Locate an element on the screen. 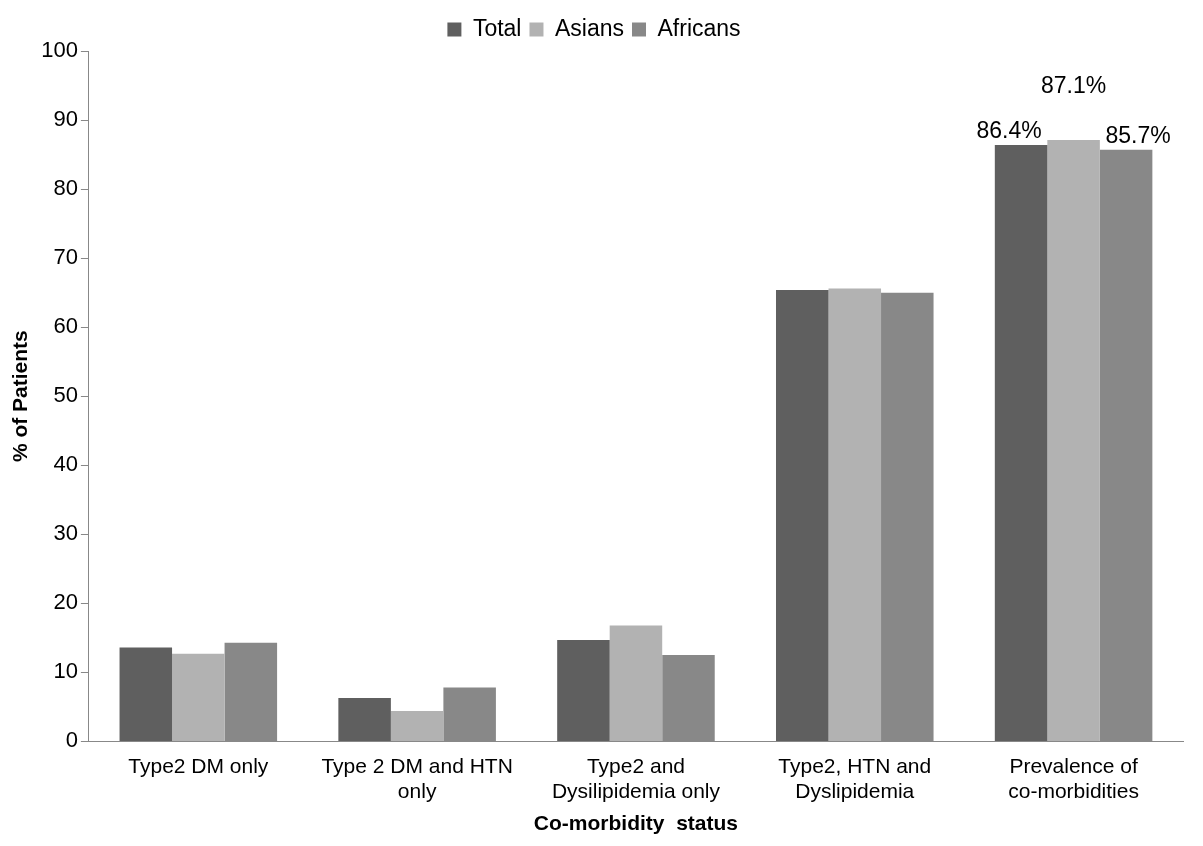  y-tick-label: 40 is located at coordinates (65, 464).